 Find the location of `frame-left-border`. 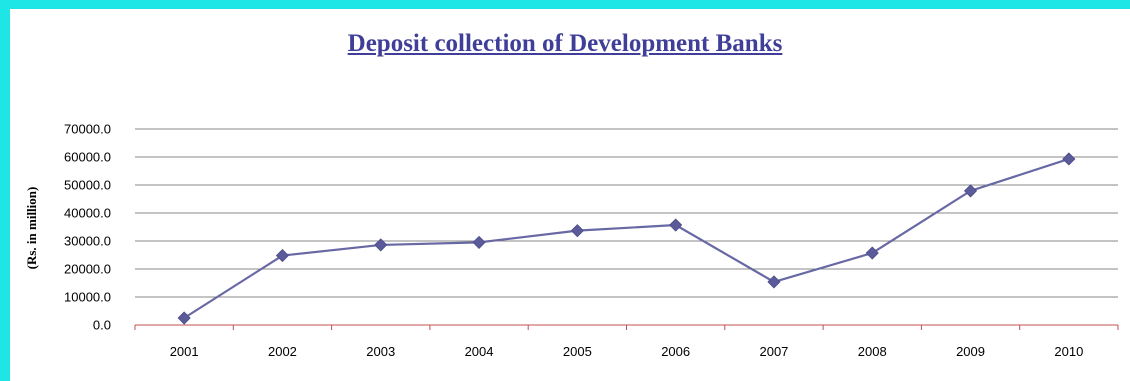

frame-left-border is located at coordinates (5, 190).